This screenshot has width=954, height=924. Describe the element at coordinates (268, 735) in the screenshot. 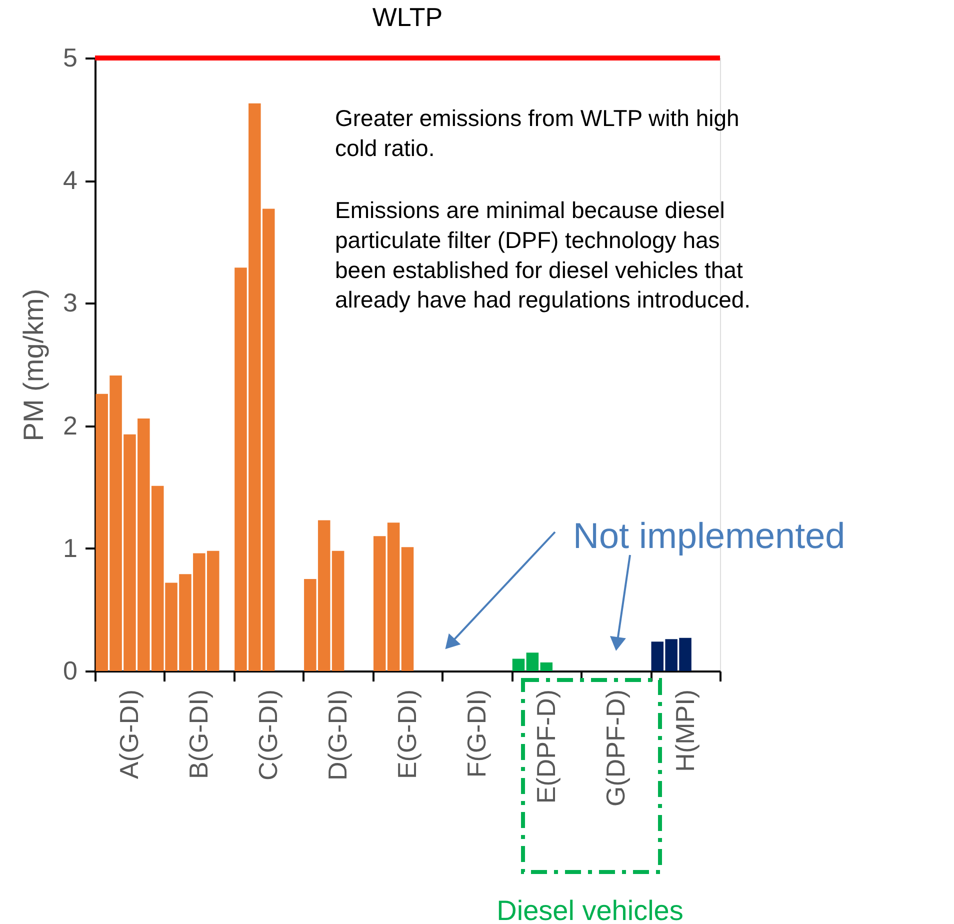

I see `x-tick-label: C(G-DI)` at that location.